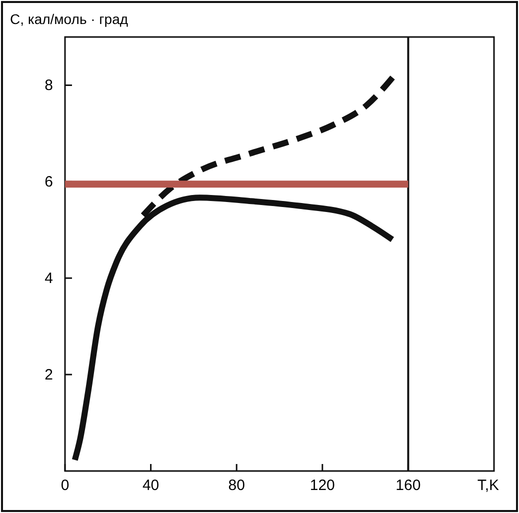 Image resolution: width=519 pixels, height=513 pixels. Describe the element at coordinates (48, 85) in the screenshot. I see `y-tick-label: 8` at that location.